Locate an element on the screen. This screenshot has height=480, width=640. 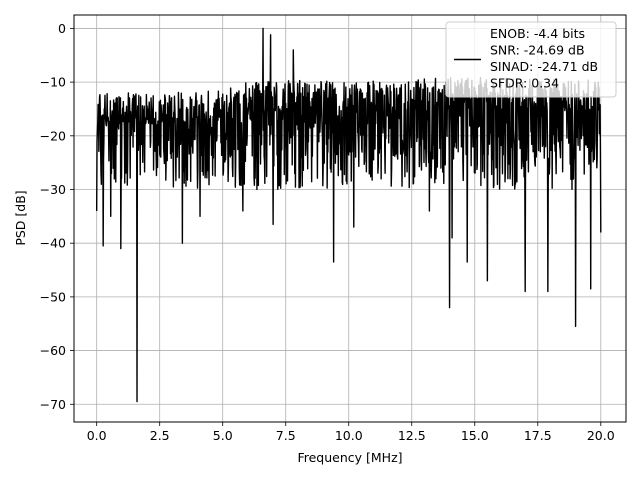
legend-entry: SNR: -24.69 dB is located at coordinates (537, 50).